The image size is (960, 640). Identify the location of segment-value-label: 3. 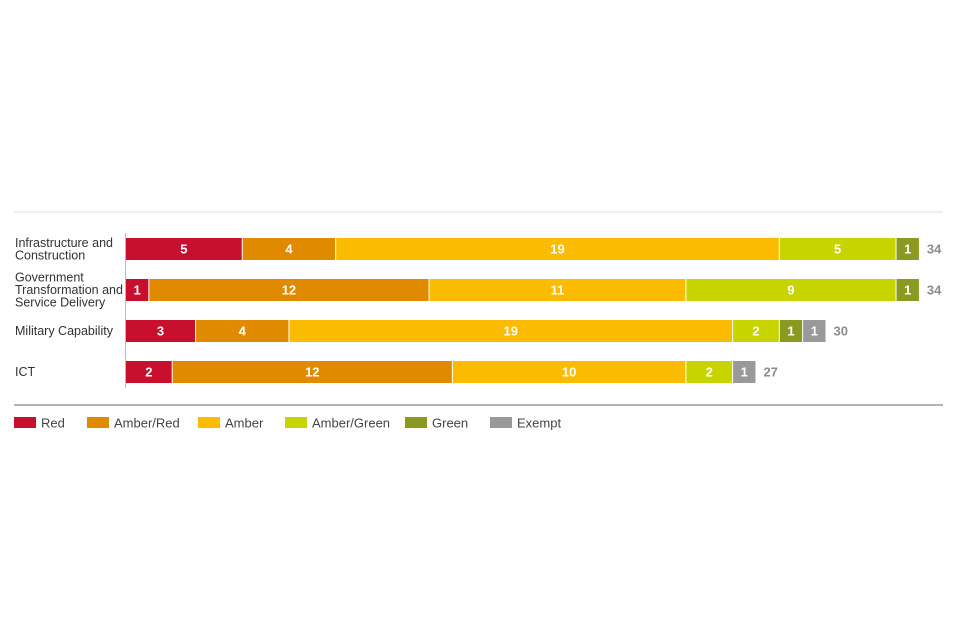
(160, 331).